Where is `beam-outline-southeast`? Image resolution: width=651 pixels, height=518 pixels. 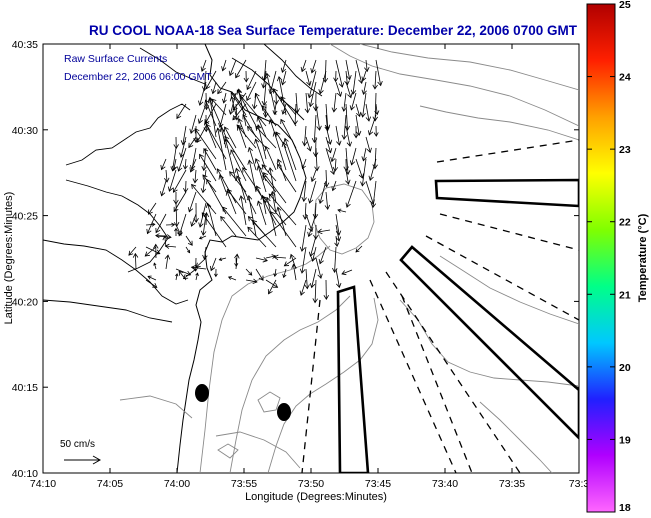
beam-outline-southeast is located at coordinates (489, 342).